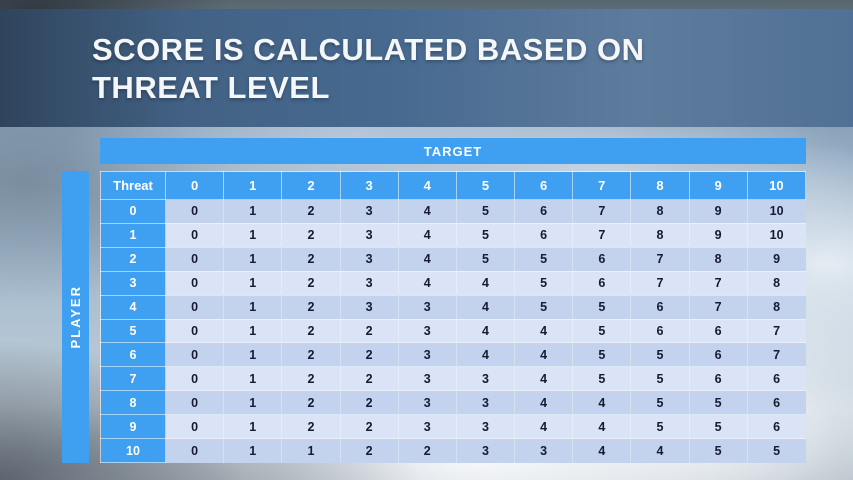 The width and height of the screenshot is (853, 480). I want to click on row-label-cell: 5, so click(133, 331).